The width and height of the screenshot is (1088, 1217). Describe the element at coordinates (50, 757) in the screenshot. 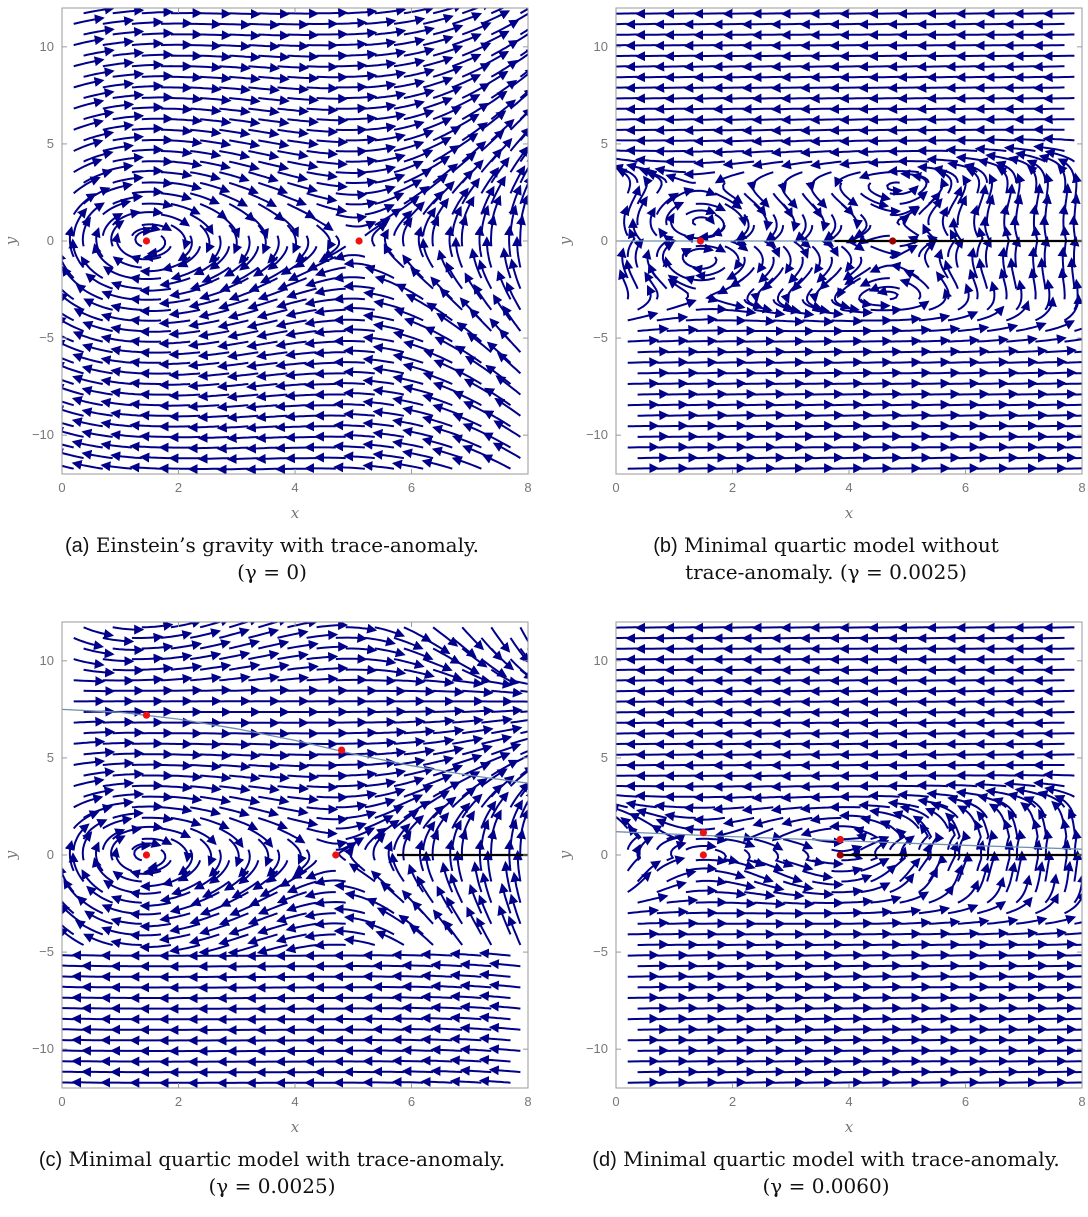

I see `y-tick-label: 5` at that location.